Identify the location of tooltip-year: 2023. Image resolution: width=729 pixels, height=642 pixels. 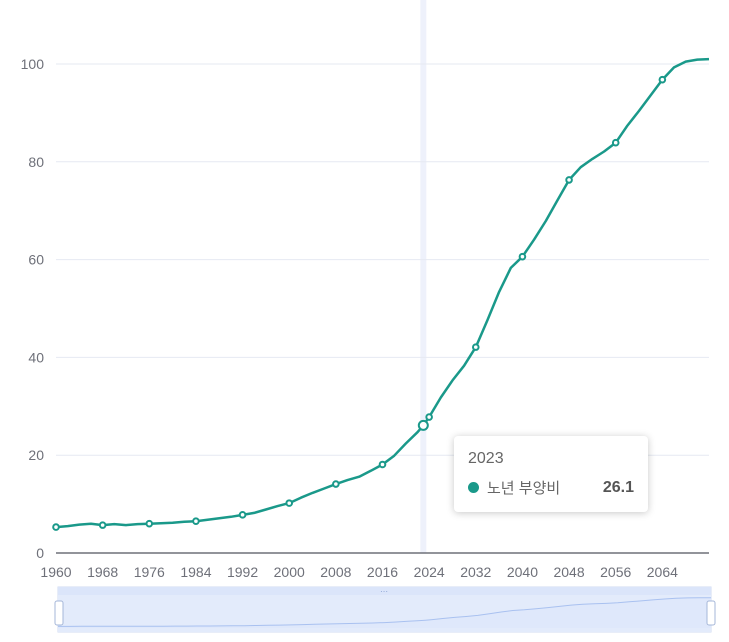
(486, 458).